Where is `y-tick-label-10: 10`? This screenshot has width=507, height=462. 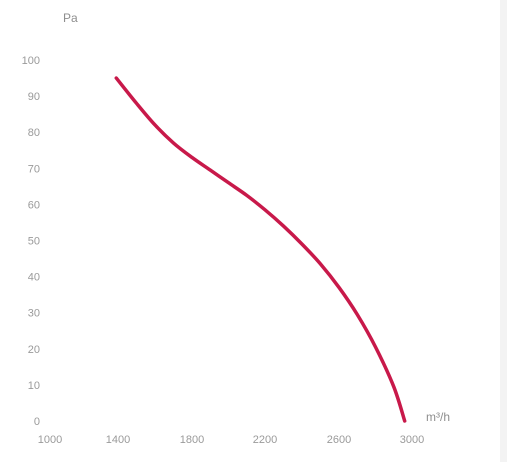
y-tick-label-10: 10 is located at coordinates (34, 386).